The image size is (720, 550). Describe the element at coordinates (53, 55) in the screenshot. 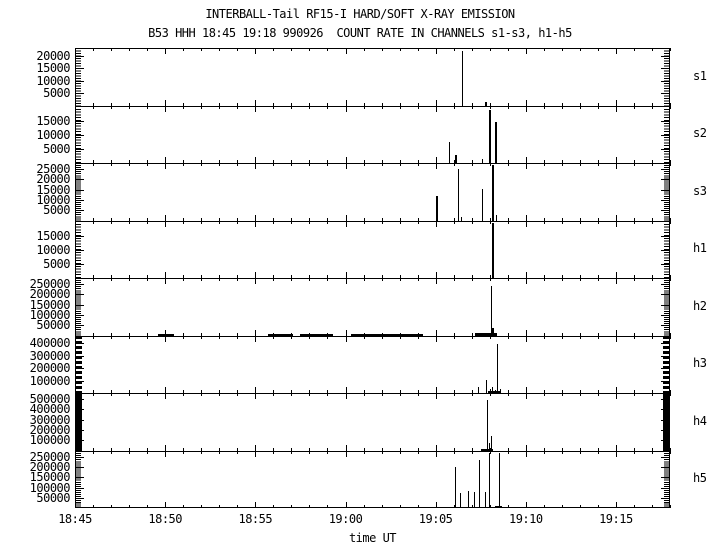

I see `y-tick-label: 20000` at that location.